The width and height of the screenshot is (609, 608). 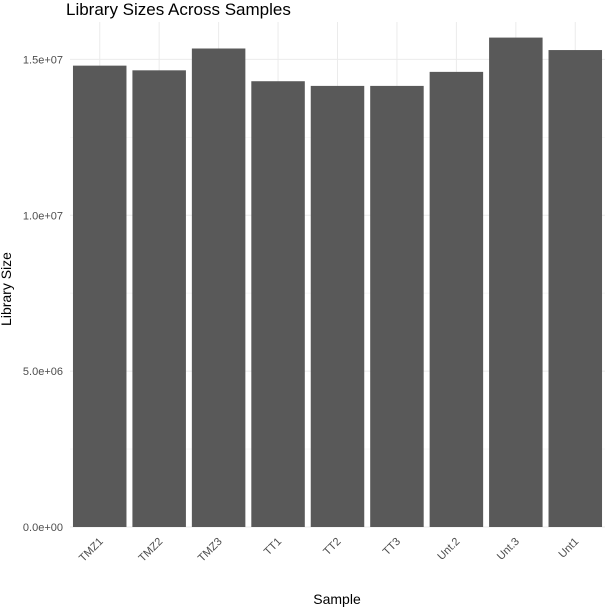 I want to click on x-tick-labels: TMZ1 TMZ2 TMZ3 TT1 TT2 TT3 Unt.2 Unt.3 Unt1, so click(x=329, y=550).